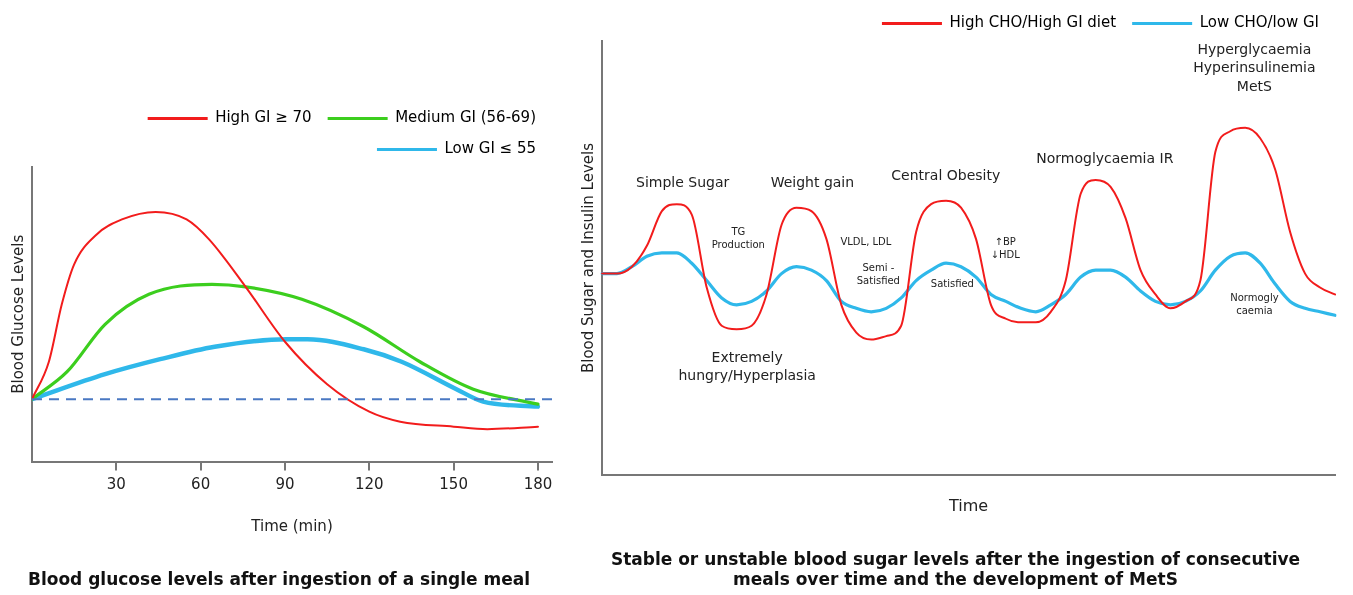  Describe the element at coordinates (866, 241) in the screenshot. I see `annotation: VLDL, LDL` at that location.